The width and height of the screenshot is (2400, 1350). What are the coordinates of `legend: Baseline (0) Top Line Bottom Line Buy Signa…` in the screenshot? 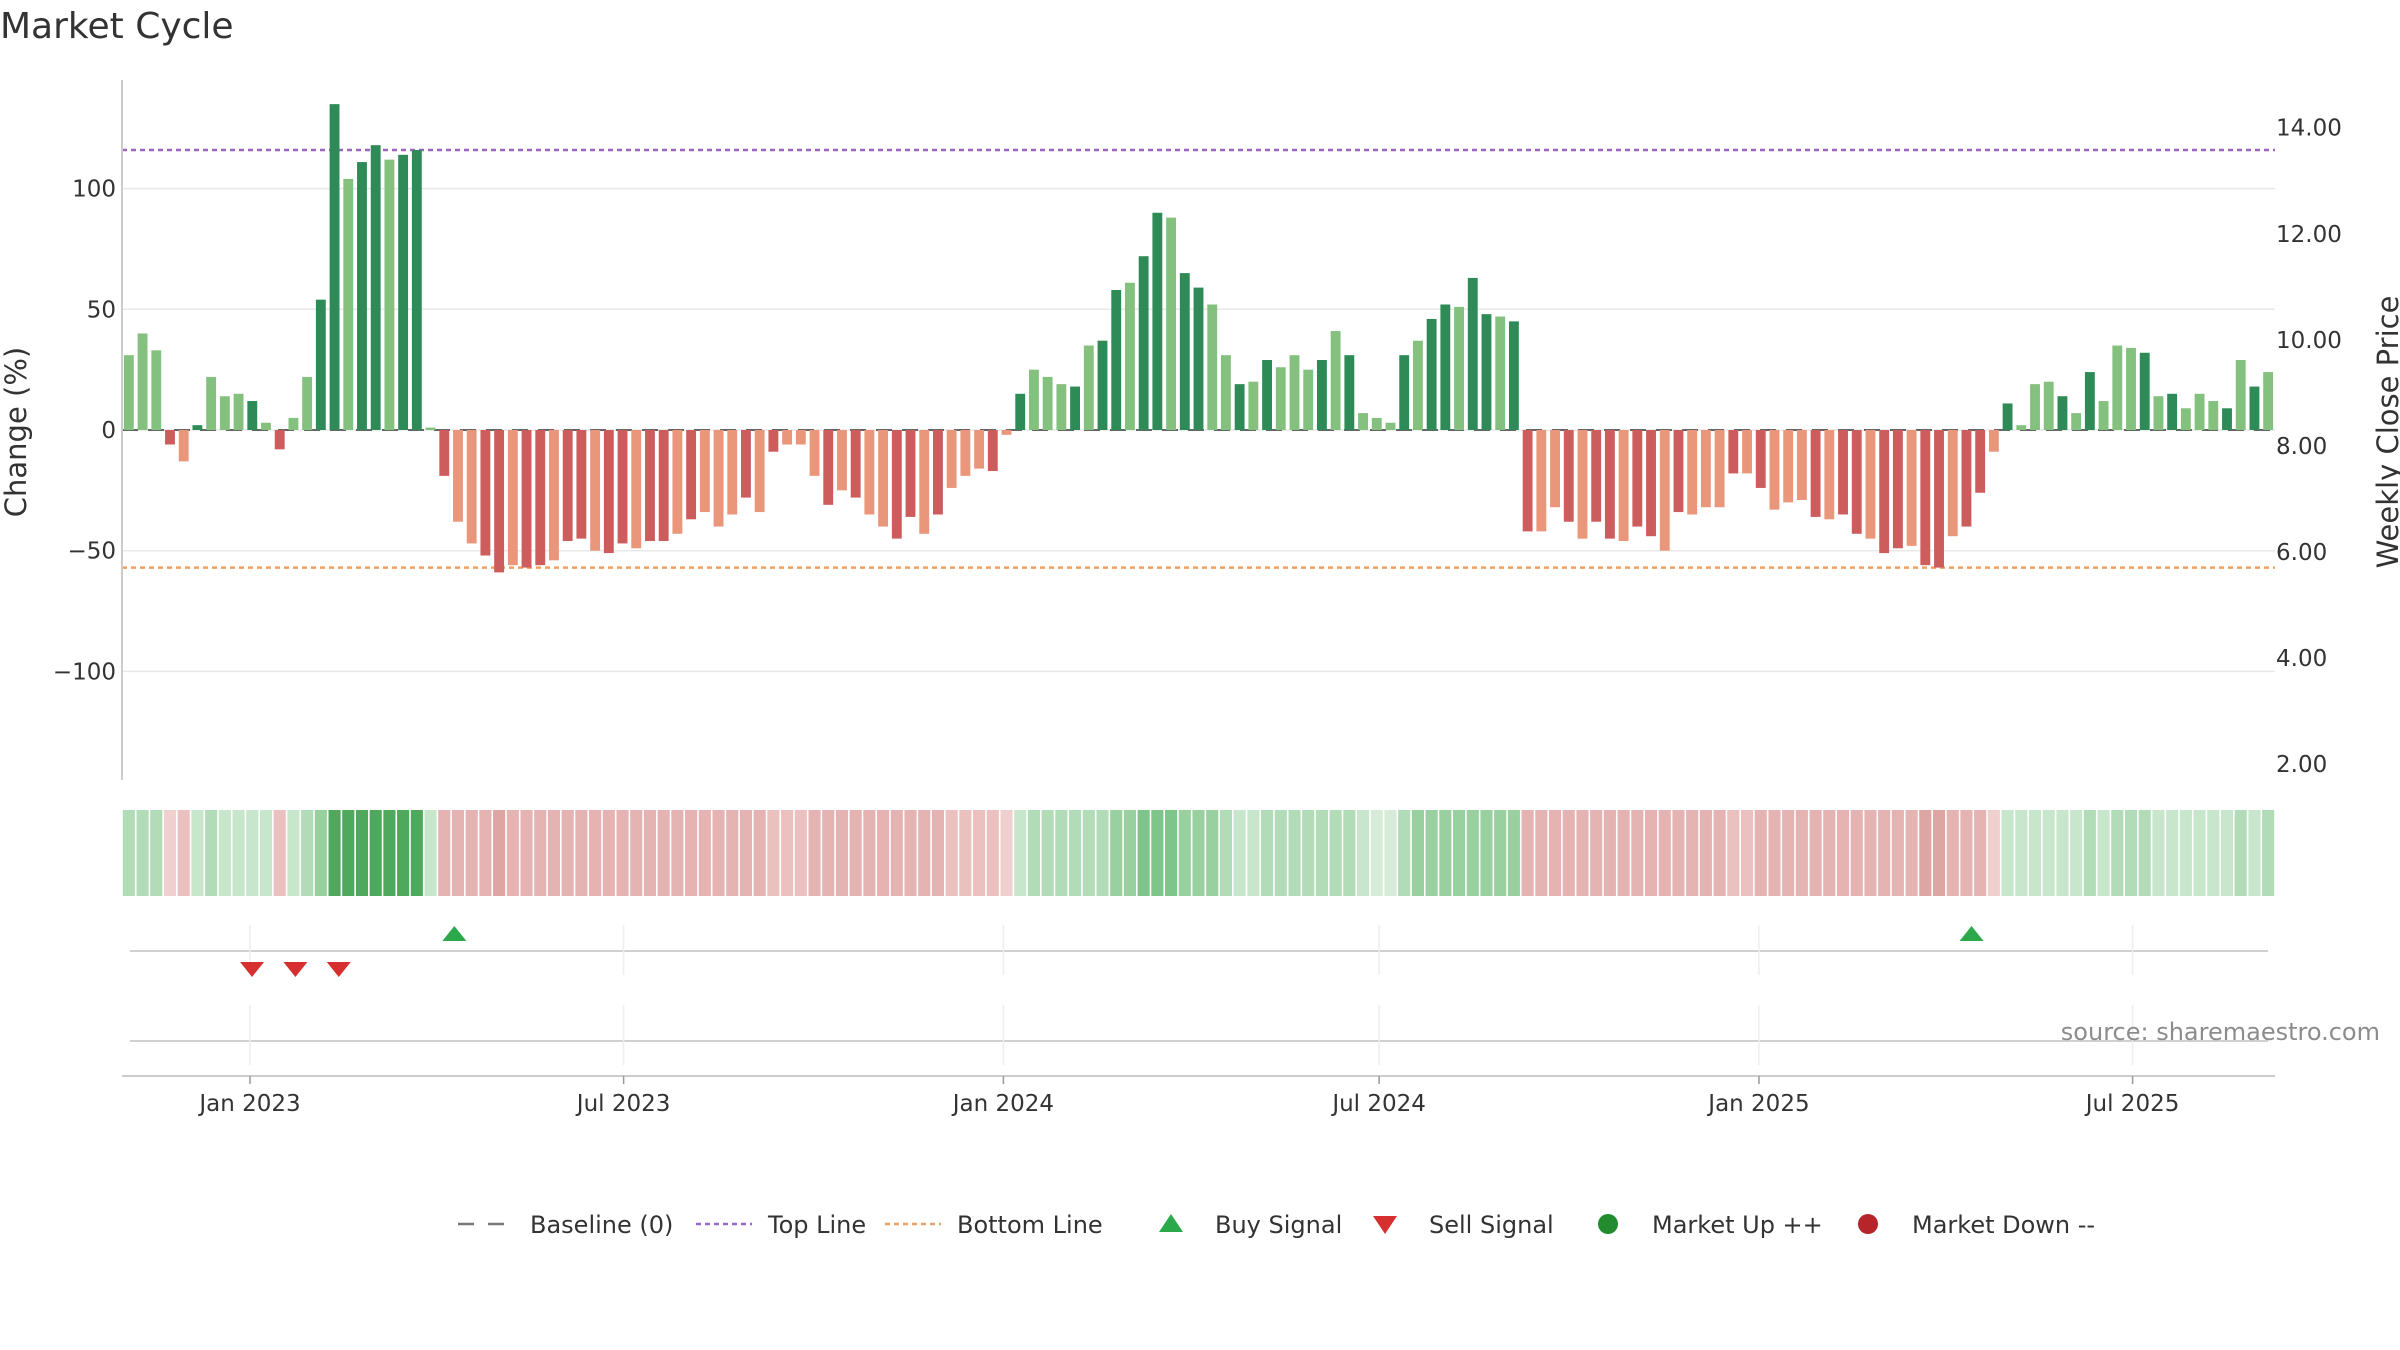 It's located at (1276, 1225).